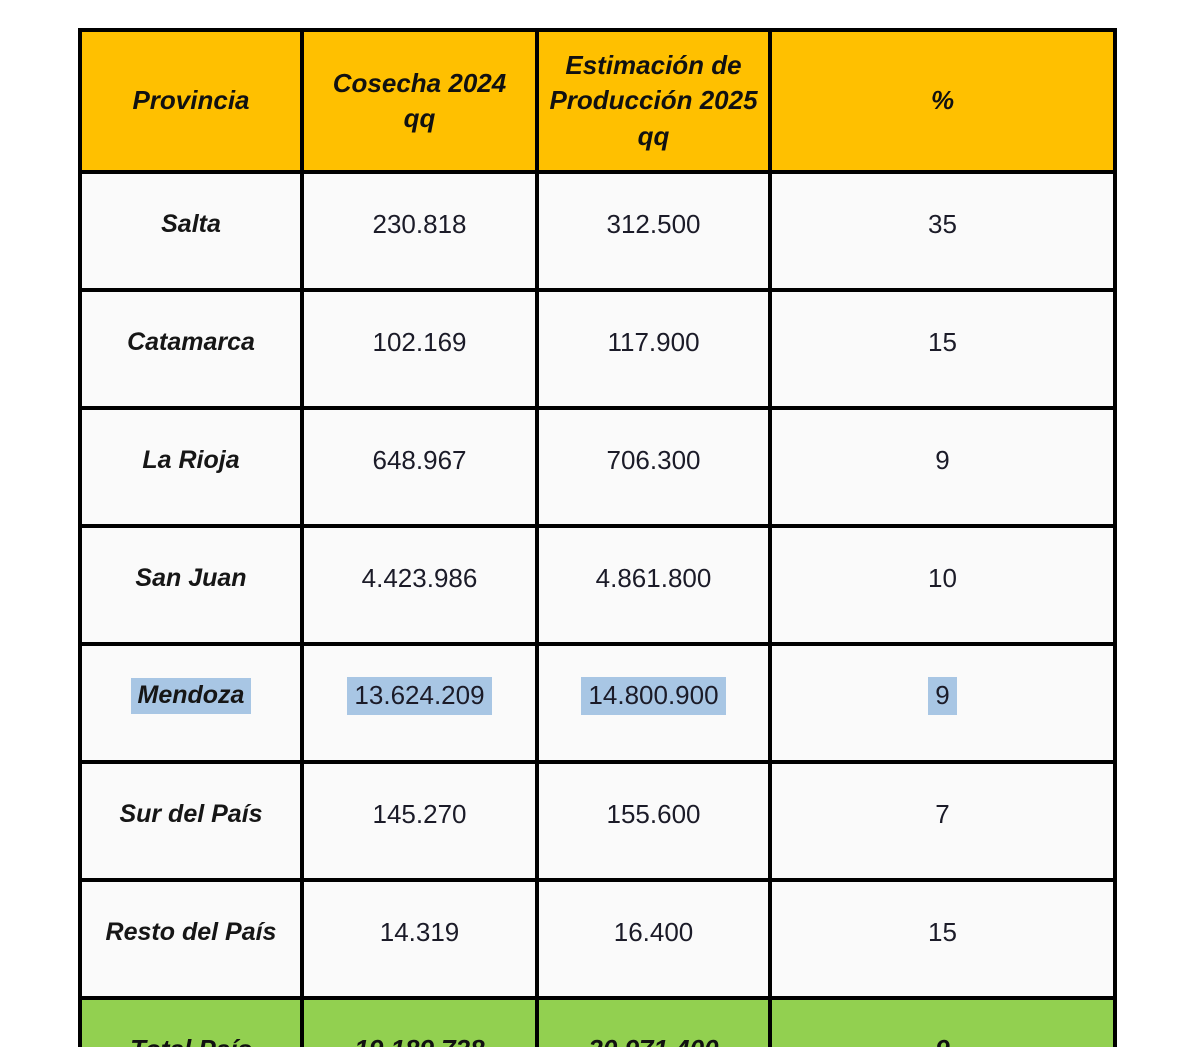  What do you see at coordinates (191, 821) in the screenshot?
I see `row-label: Sur del País` at bounding box center [191, 821].